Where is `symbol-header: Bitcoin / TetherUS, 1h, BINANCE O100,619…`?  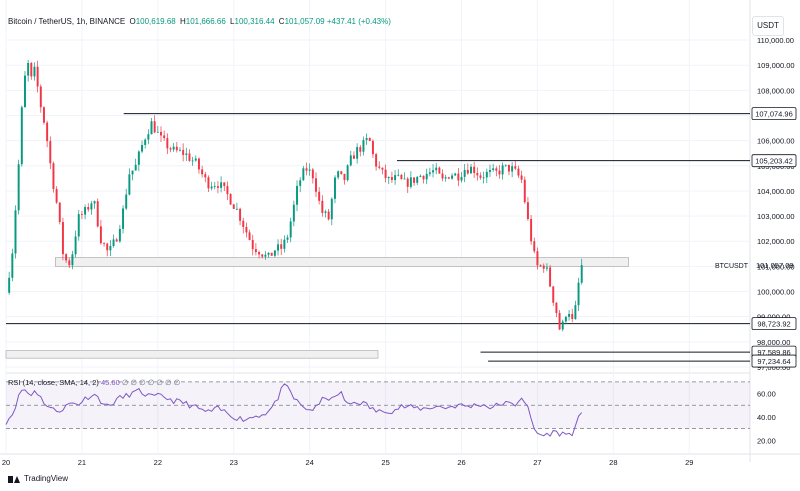
symbol-header: Bitcoin / TetherUS, 1h, BINANCE O100,619… is located at coordinates (199, 21).